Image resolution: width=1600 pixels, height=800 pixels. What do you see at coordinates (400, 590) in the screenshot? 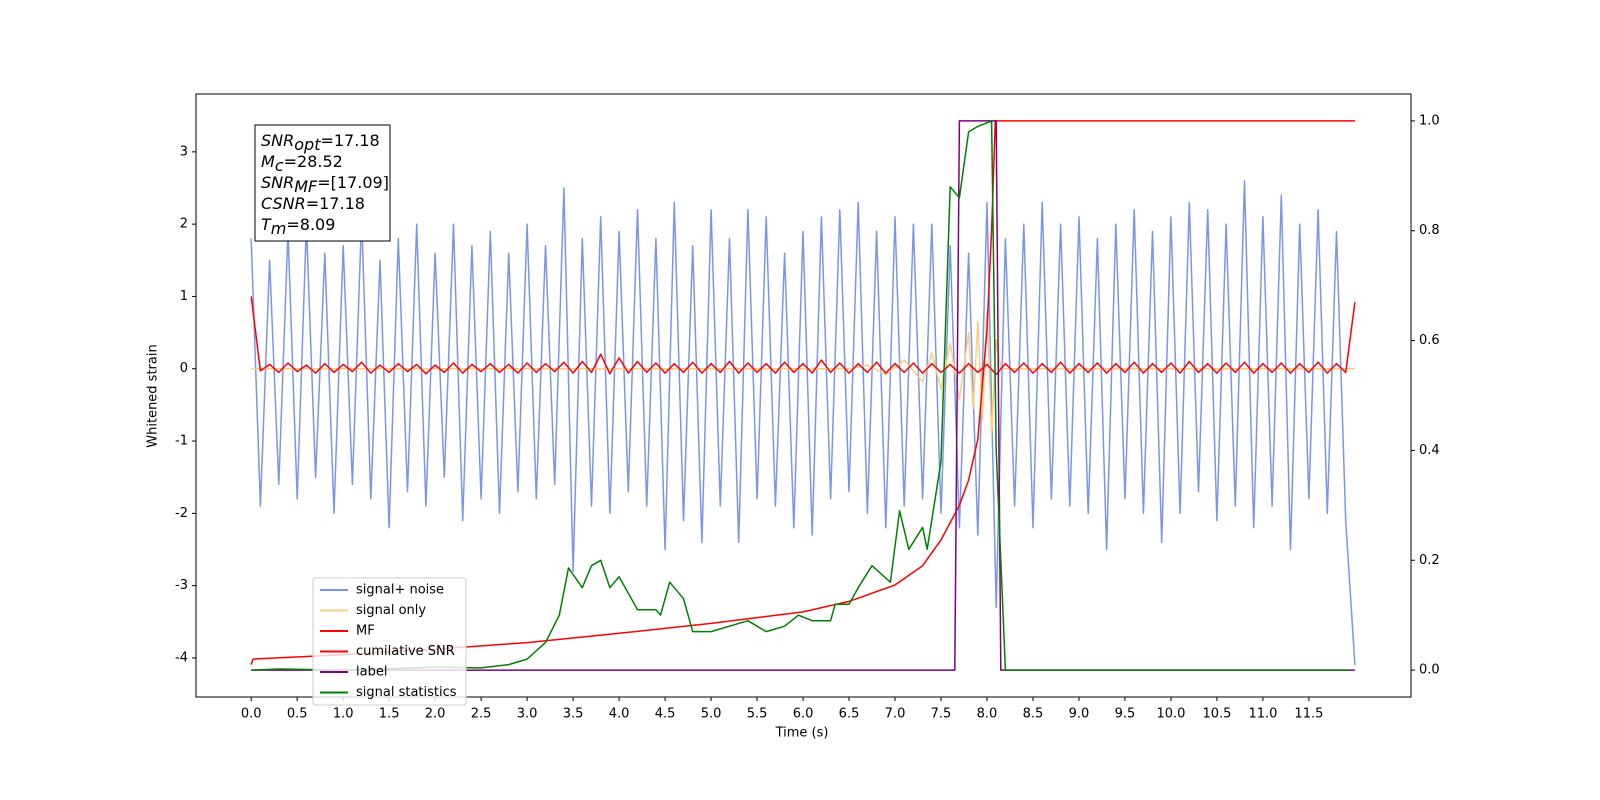
I see `legend-label: signal+ noise` at bounding box center [400, 590].